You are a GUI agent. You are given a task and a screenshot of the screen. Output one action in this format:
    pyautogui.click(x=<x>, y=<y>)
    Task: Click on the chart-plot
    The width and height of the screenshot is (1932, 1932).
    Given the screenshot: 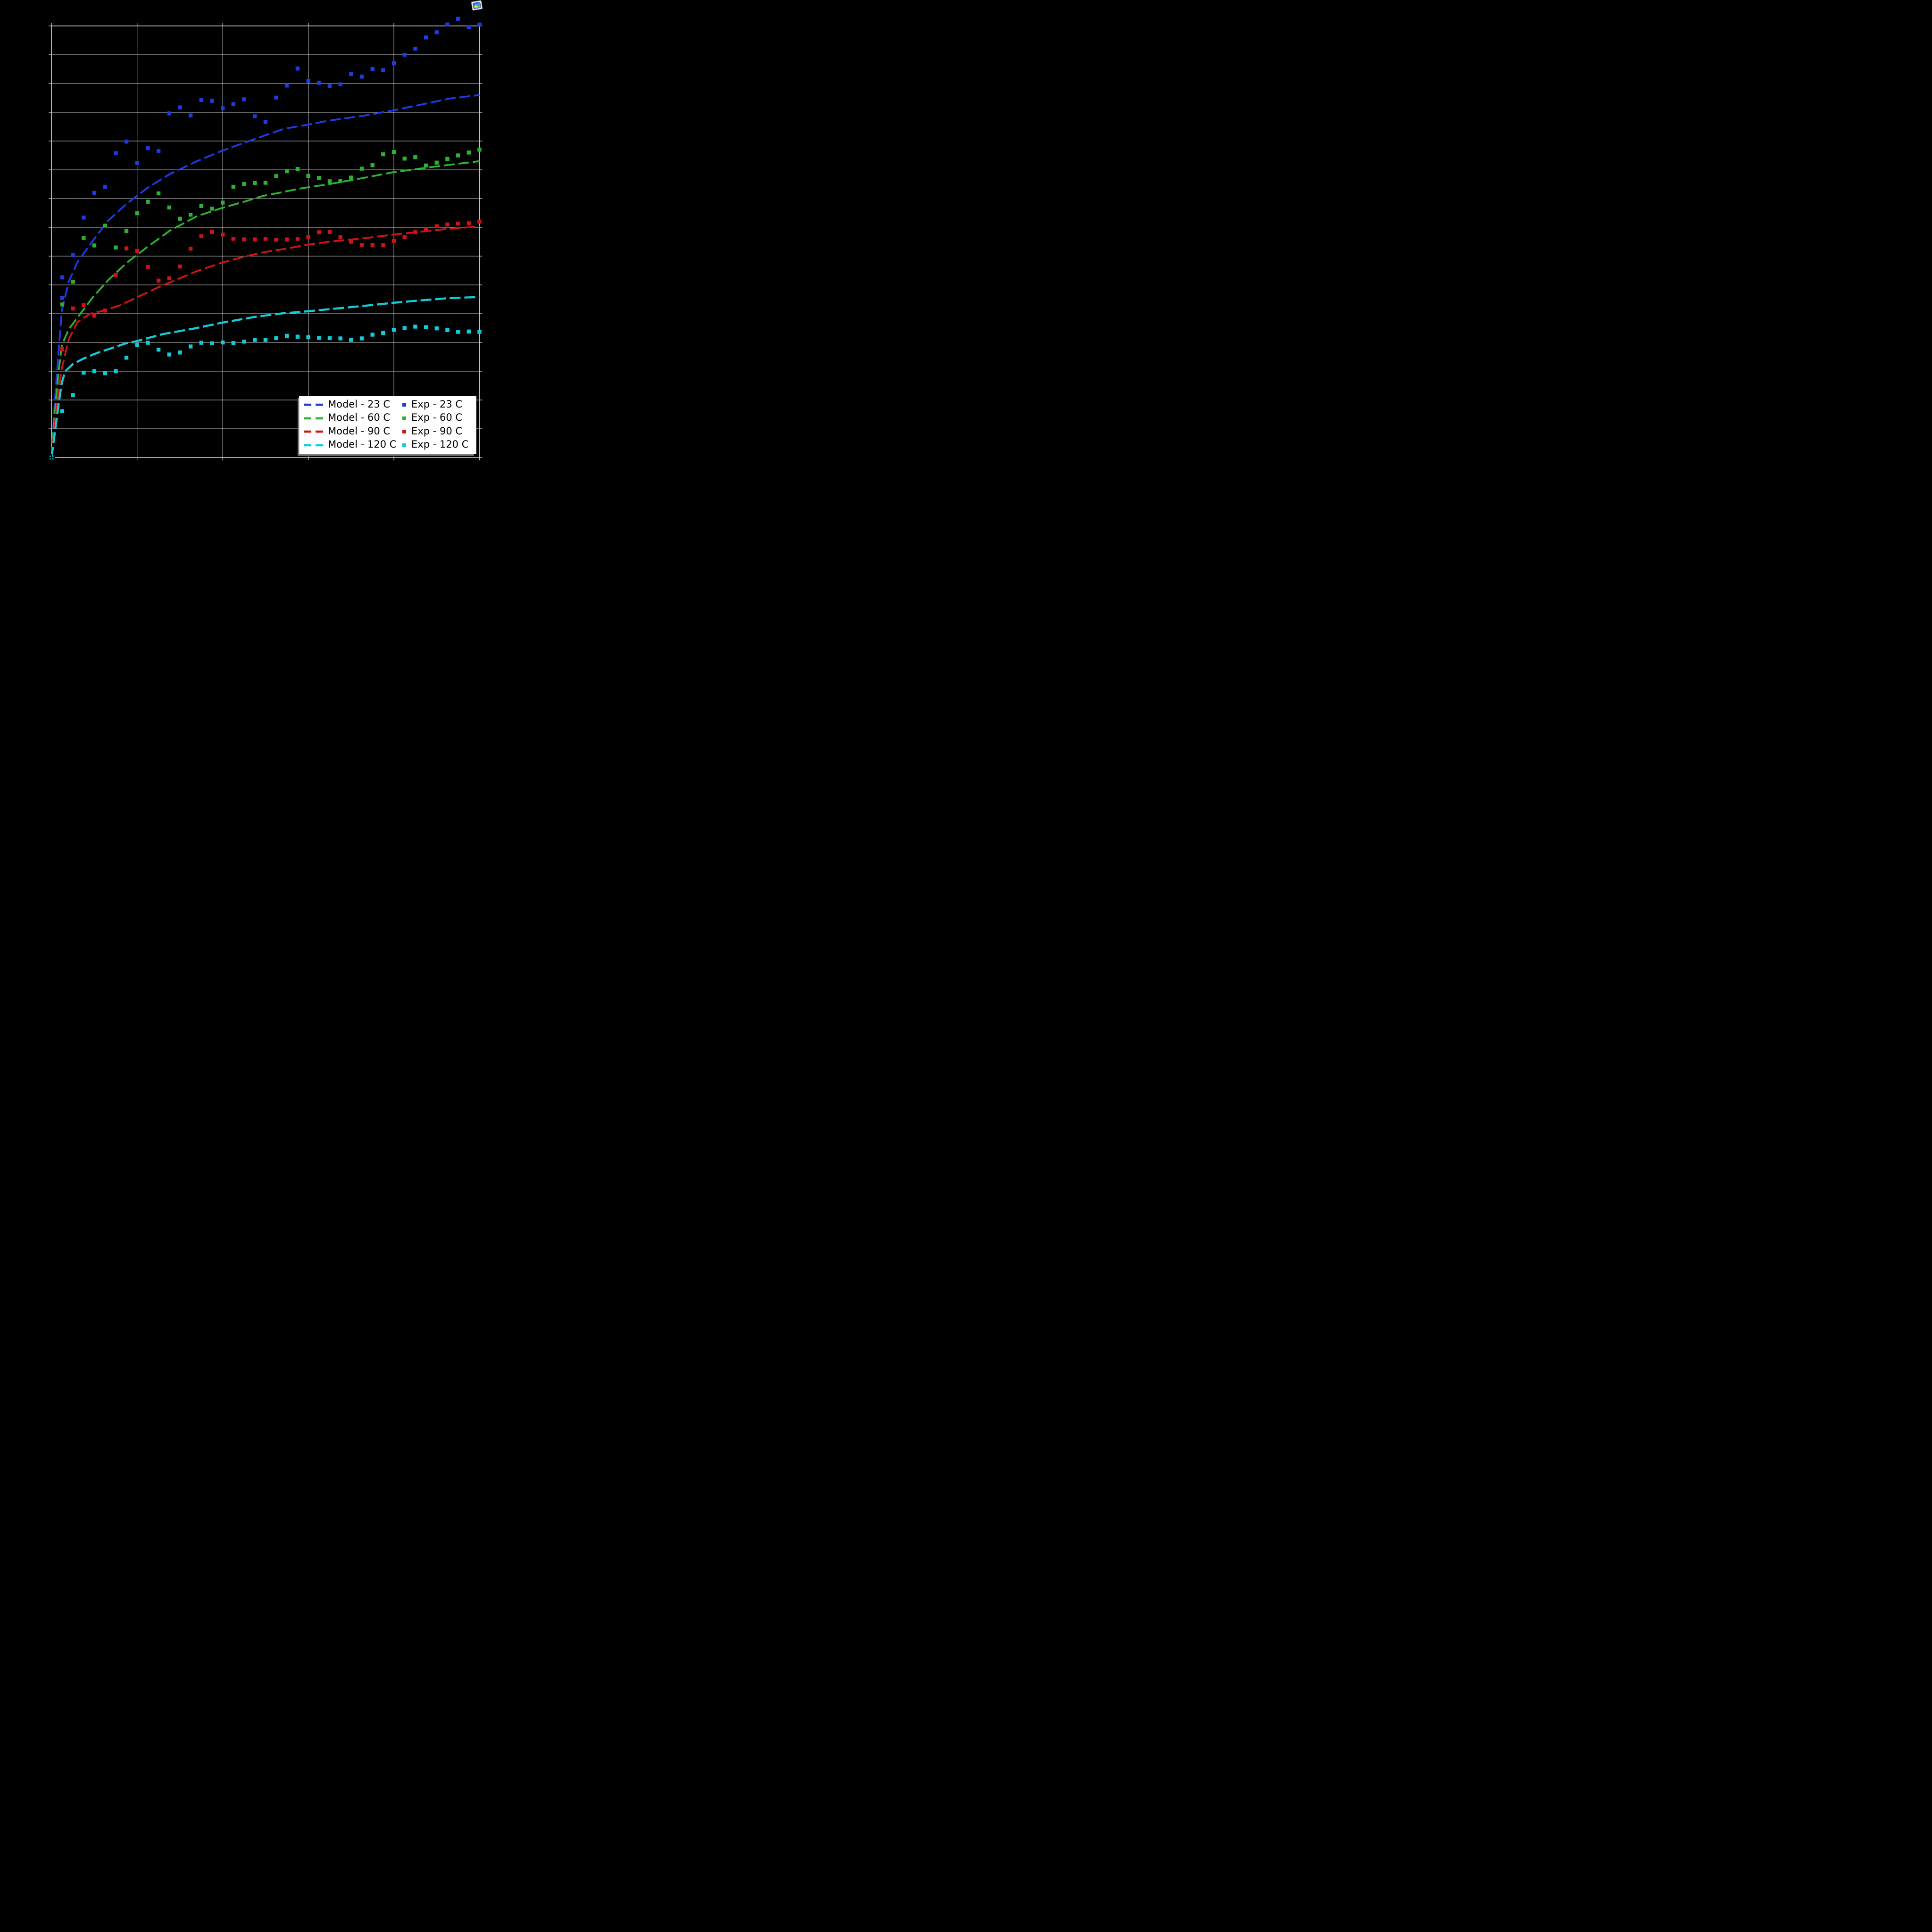 What is the action you would take?
    pyautogui.click(x=266, y=239)
    